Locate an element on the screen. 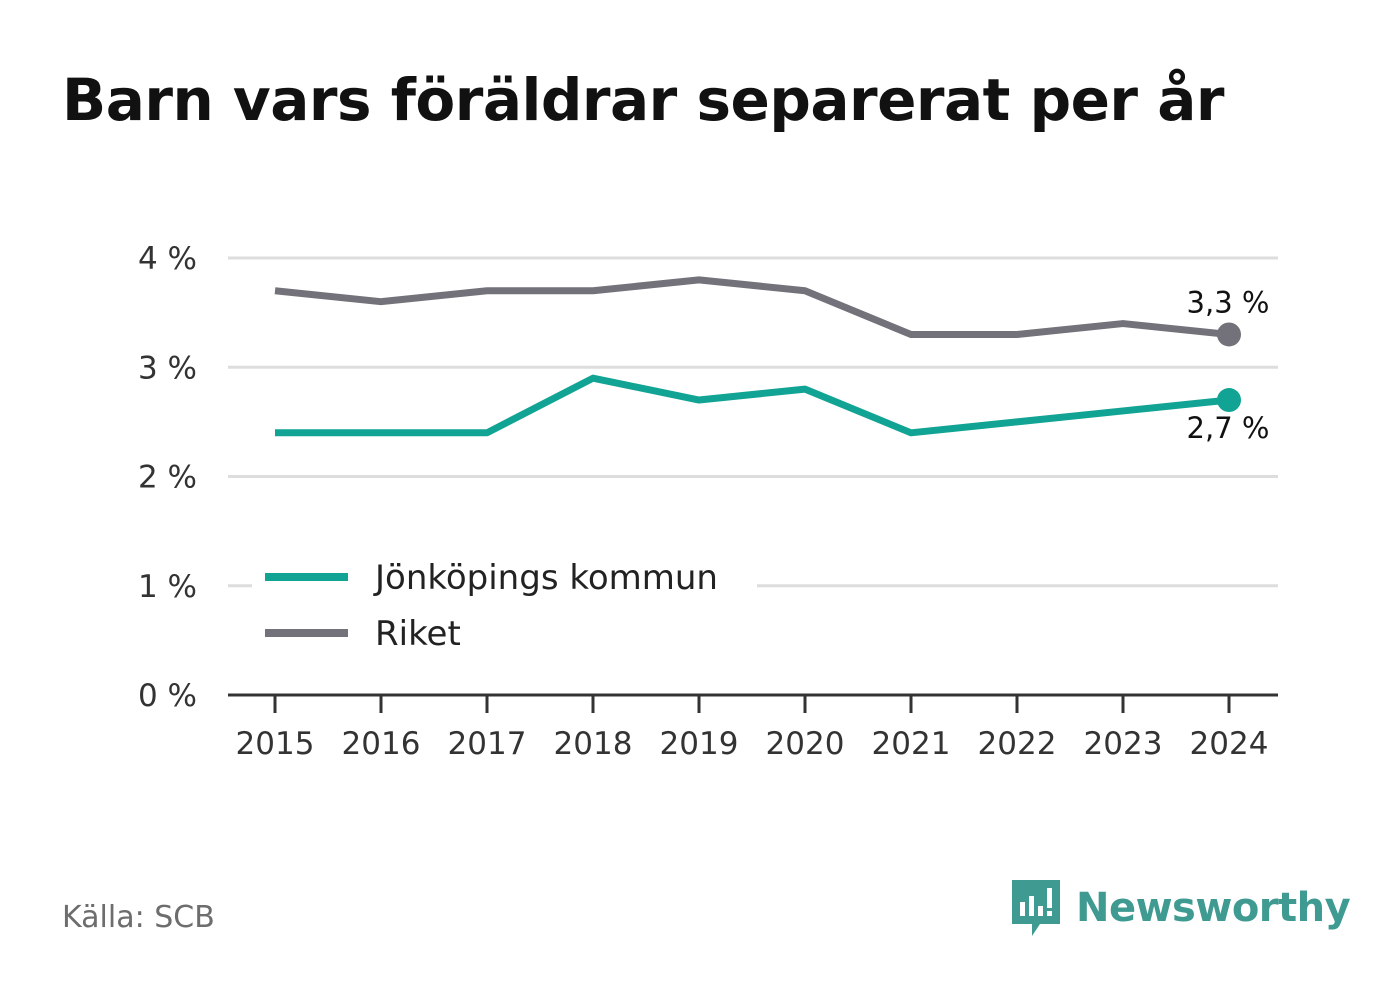 The height and width of the screenshot is (999, 1382). y-tick-label: 3 % is located at coordinates (167, 368).